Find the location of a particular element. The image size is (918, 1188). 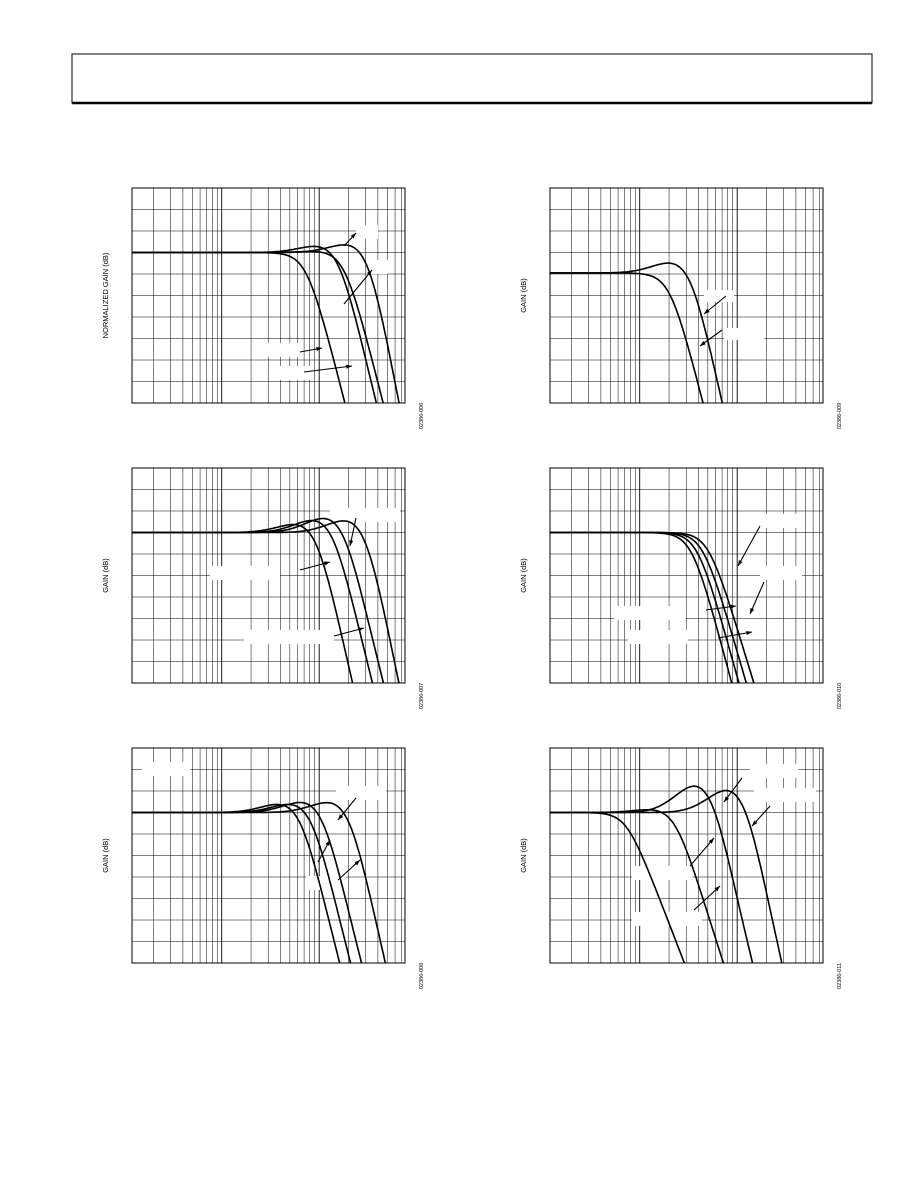

figure-code: 02386-008 is located at coordinates (422, 976).